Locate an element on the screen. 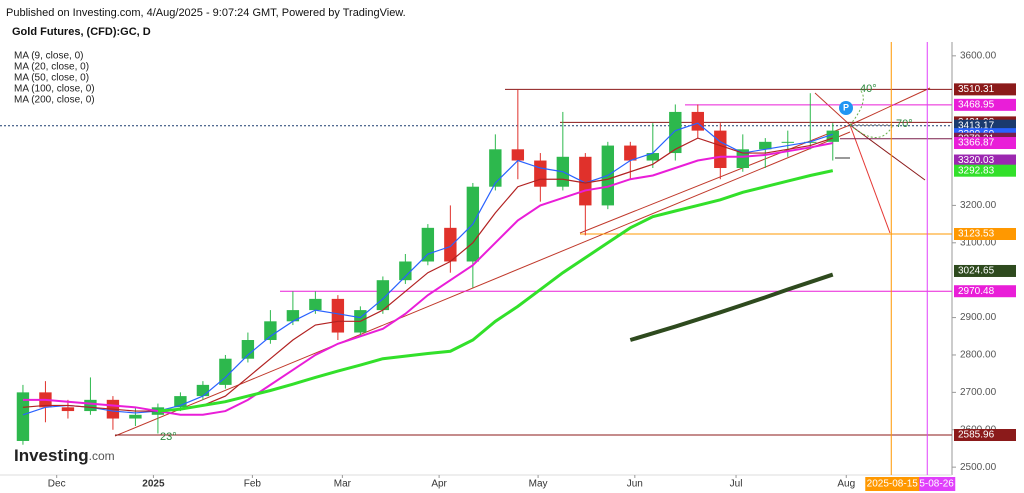 This screenshot has width=1024, height=493. price-label: 3510.31 is located at coordinates (976, 89).